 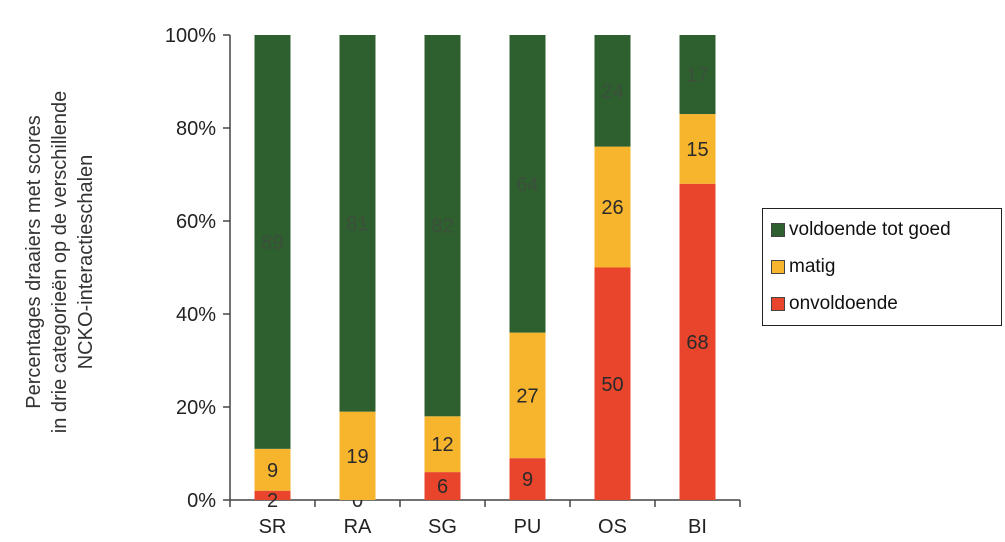 I want to click on category-label-pu: PU, so click(x=528, y=527).